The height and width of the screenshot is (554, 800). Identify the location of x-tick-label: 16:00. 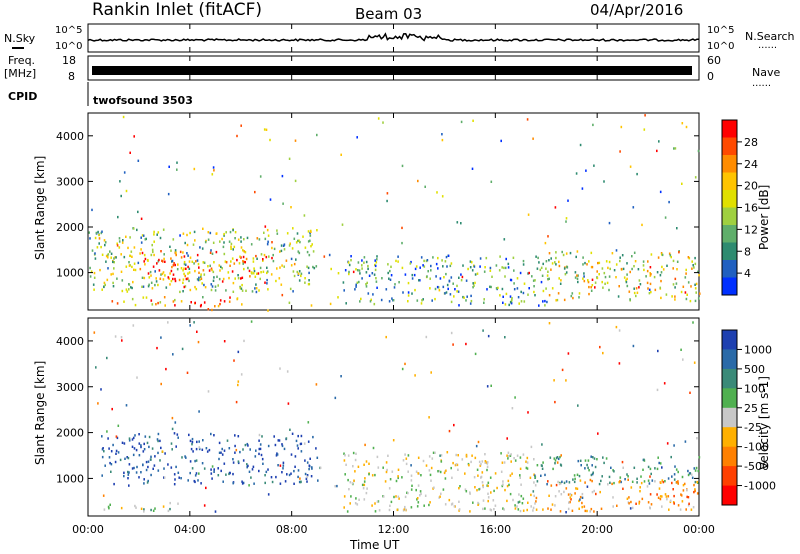
(495, 529).